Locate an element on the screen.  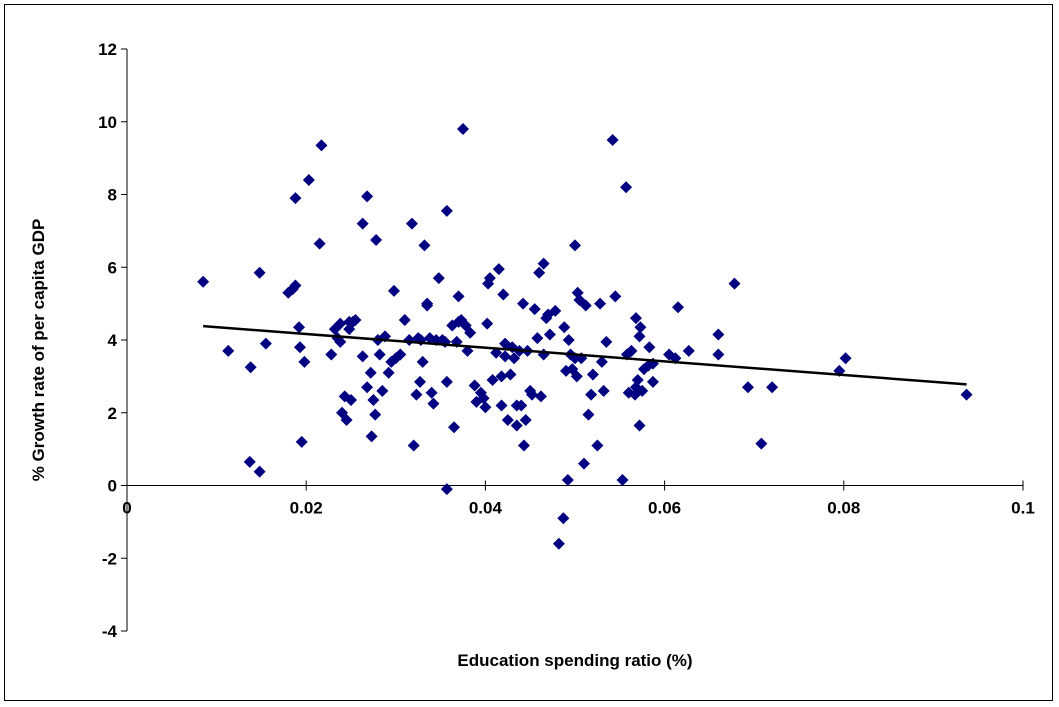
y-tick-label: 10 is located at coordinates (107, 122).